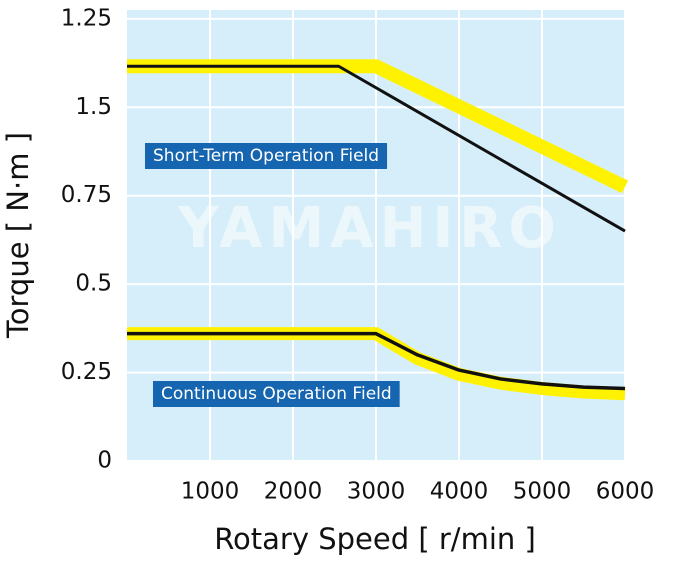  I want to click on x-tick-label: 3000, so click(376, 492).